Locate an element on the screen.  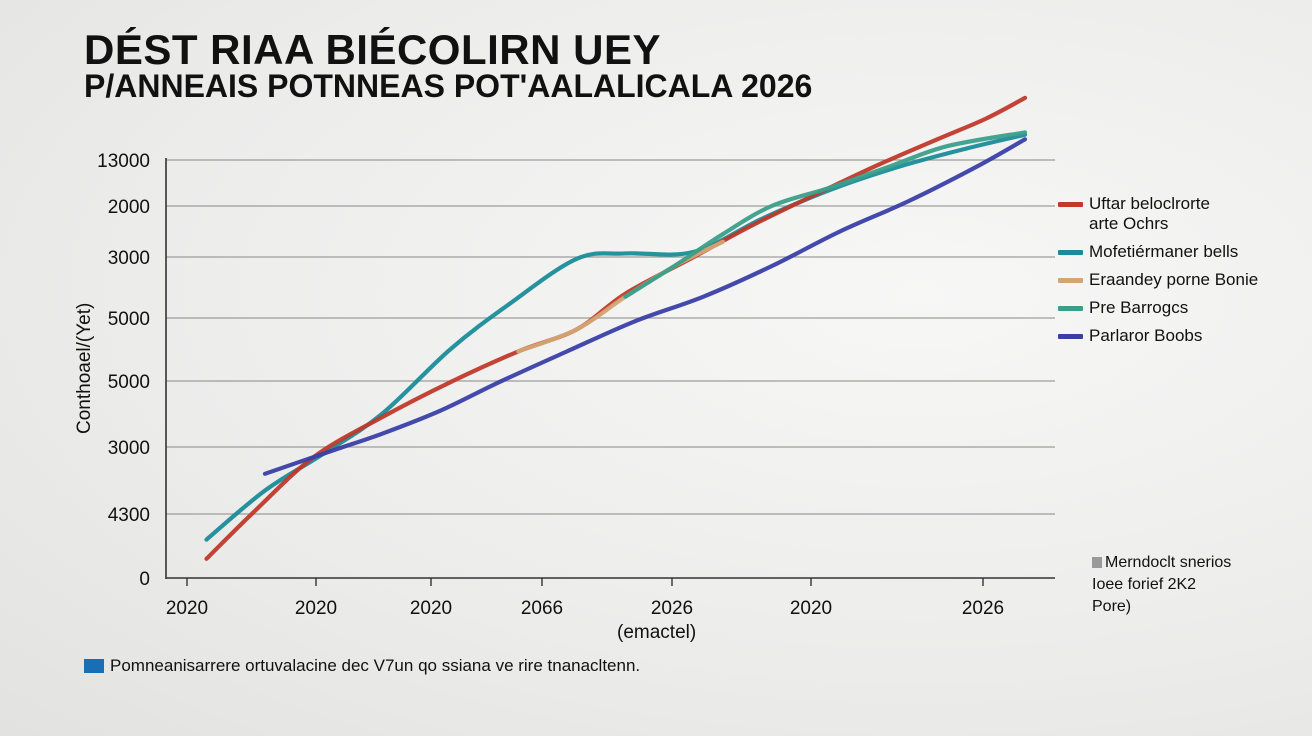
y-tick-label: 13000 is located at coordinates (123, 161).